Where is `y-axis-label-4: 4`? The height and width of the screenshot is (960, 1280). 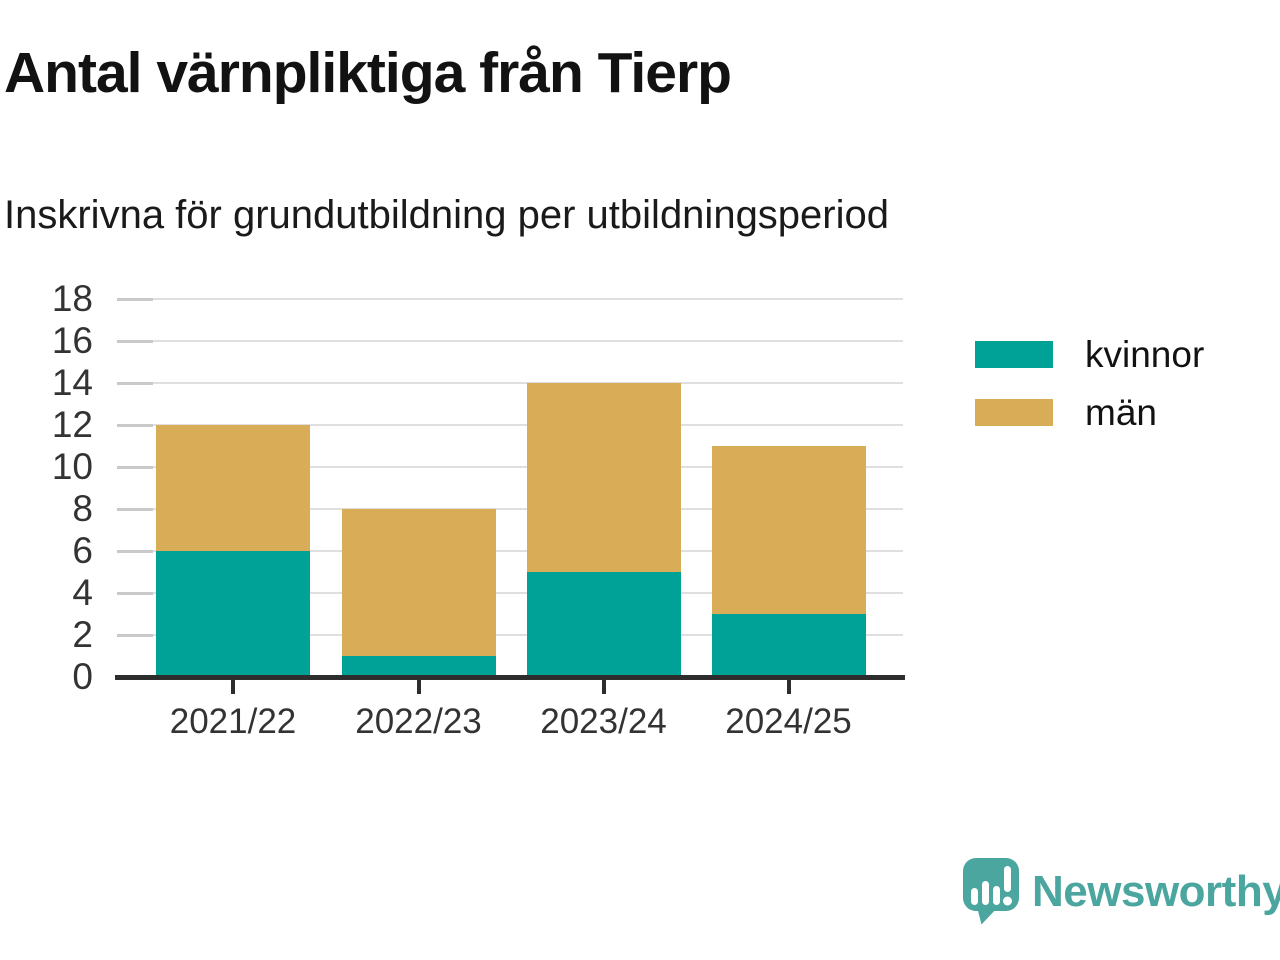 y-axis-label-4: 4 is located at coordinates (82, 592).